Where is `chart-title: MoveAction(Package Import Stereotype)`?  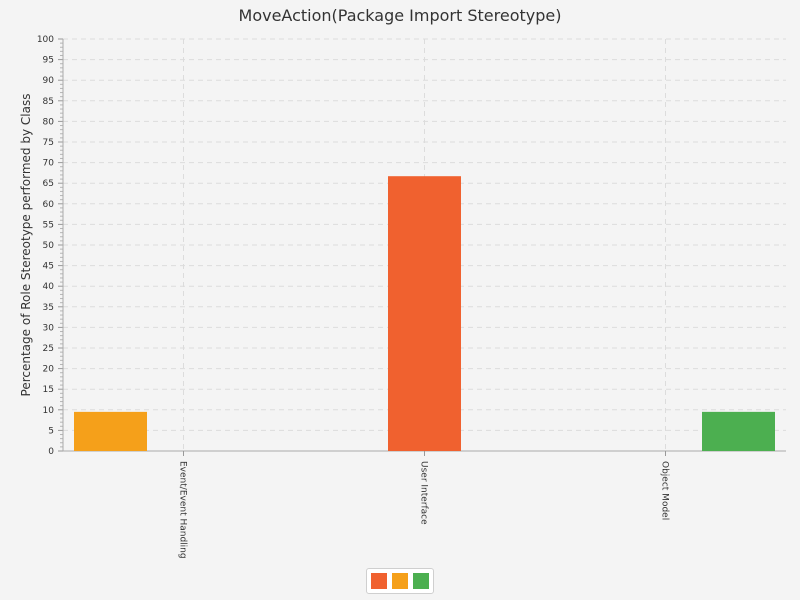
chart-title: MoveAction(Package Import Stereotype) is located at coordinates (400, 15).